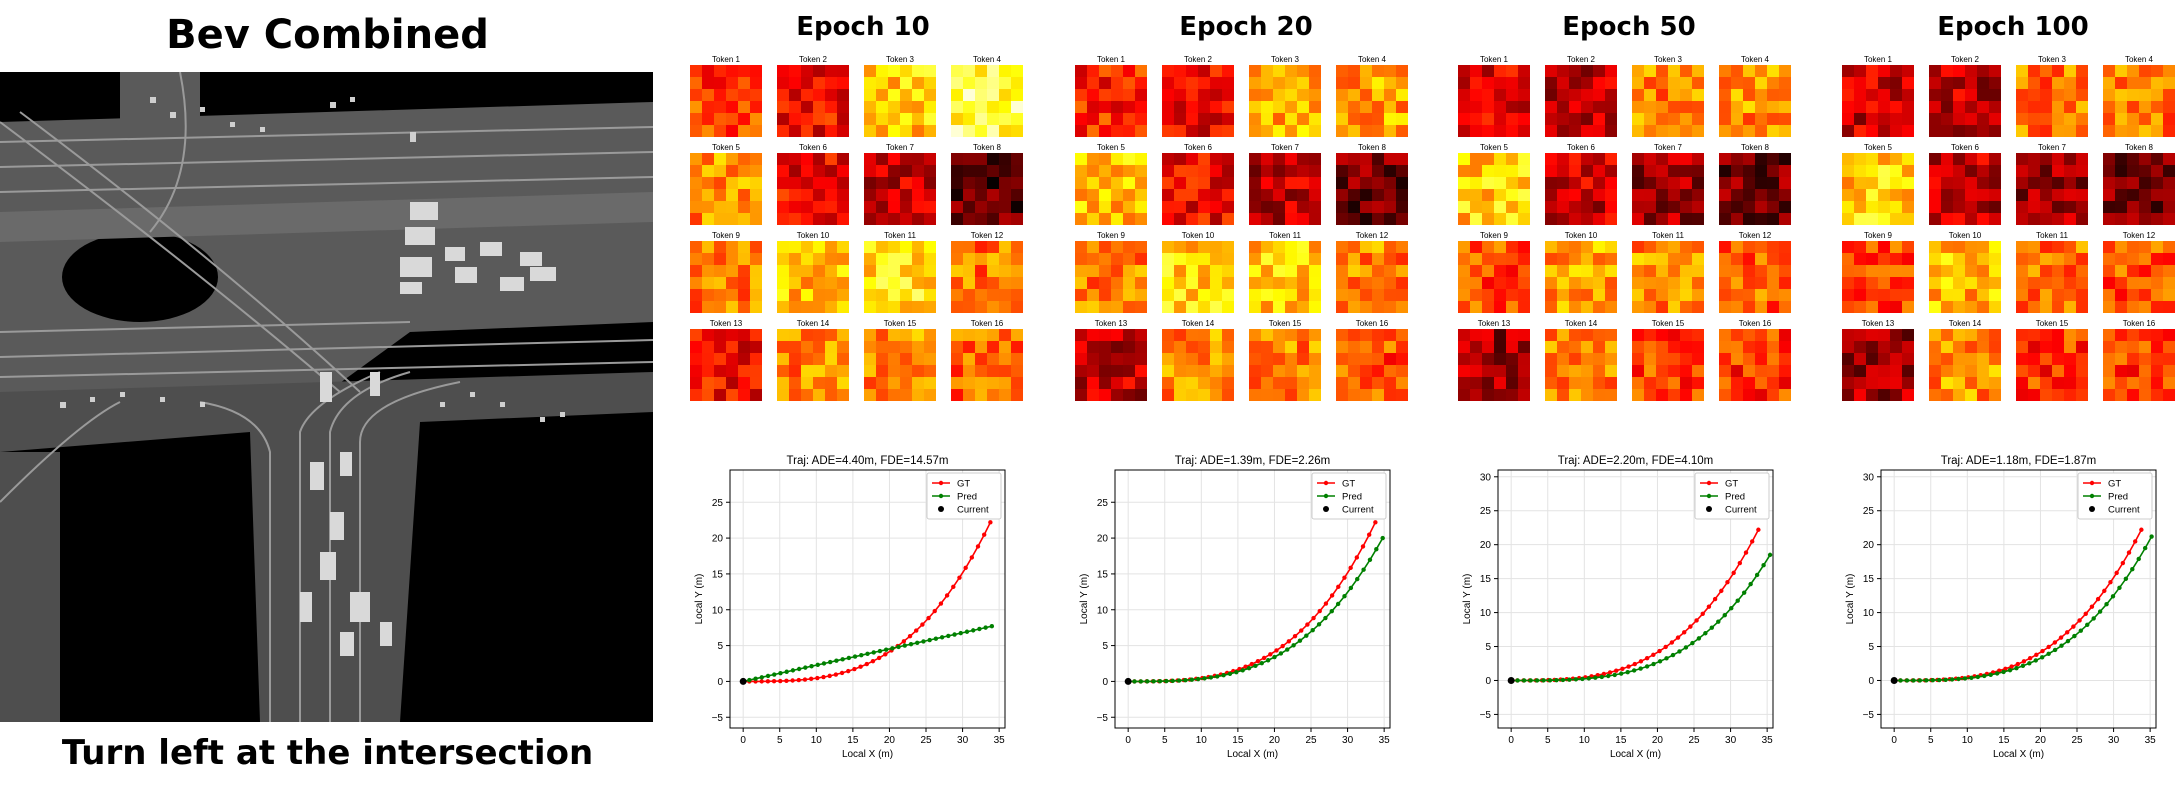  I want to click on y-tick-label: 25, so click(1486, 511).